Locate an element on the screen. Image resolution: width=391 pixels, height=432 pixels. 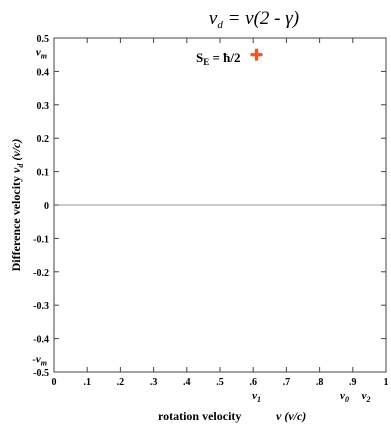
y-marker-label: -vm is located at coordinates (39, 361).